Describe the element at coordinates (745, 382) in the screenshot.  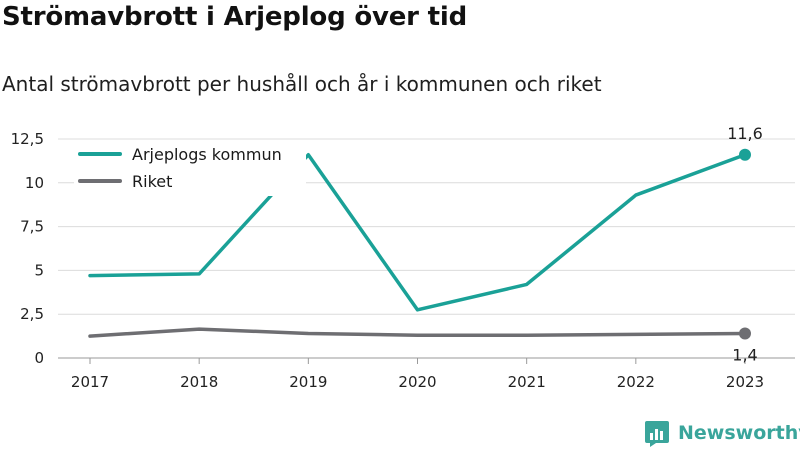
I see `x-tick-label: 2023` at that location.